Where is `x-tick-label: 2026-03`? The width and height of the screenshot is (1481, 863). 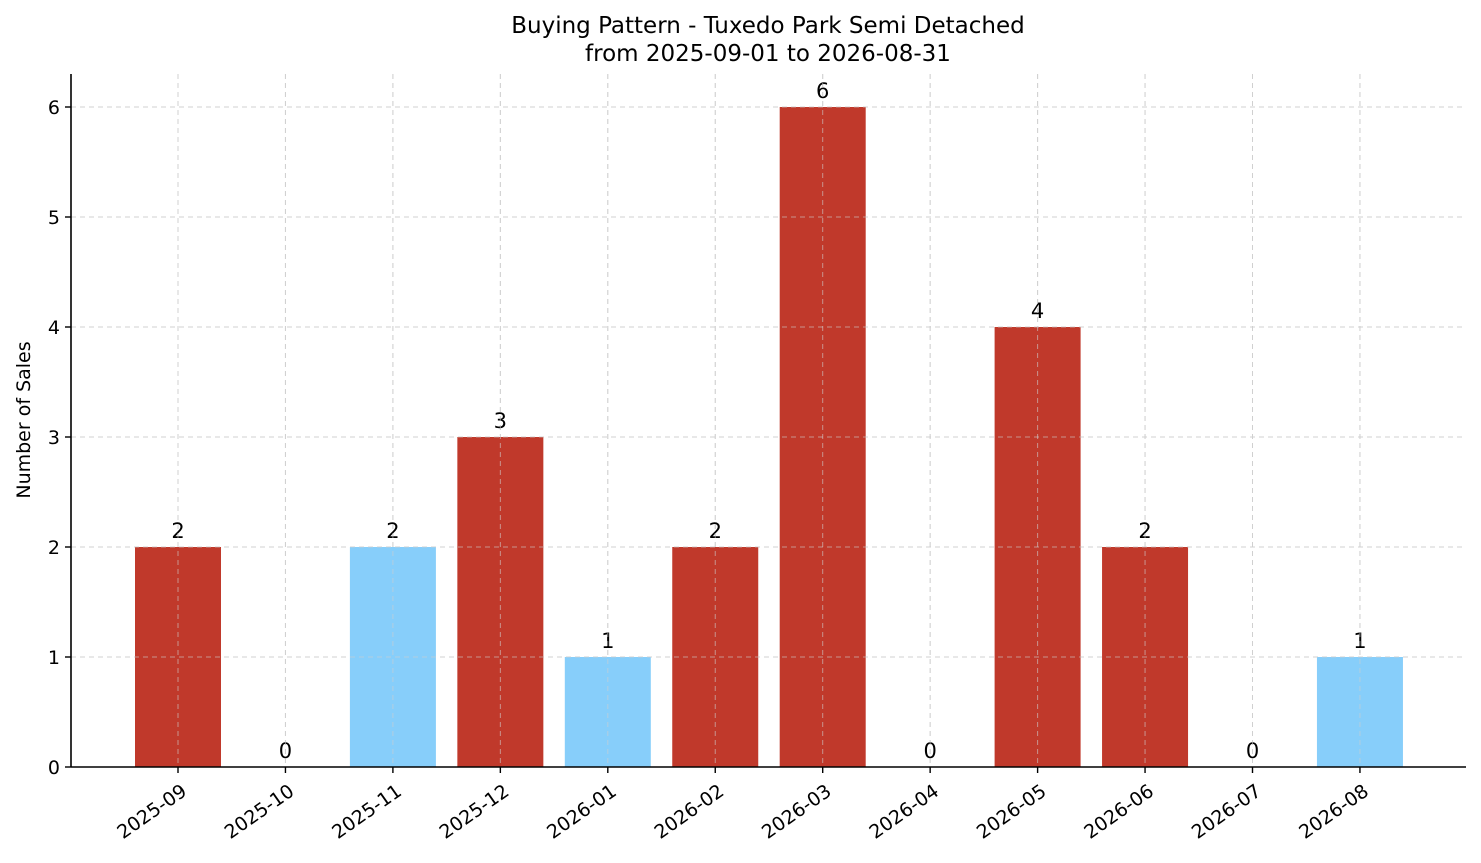 x-tick-label: 2026-03 is located at coordinates (797, 812).